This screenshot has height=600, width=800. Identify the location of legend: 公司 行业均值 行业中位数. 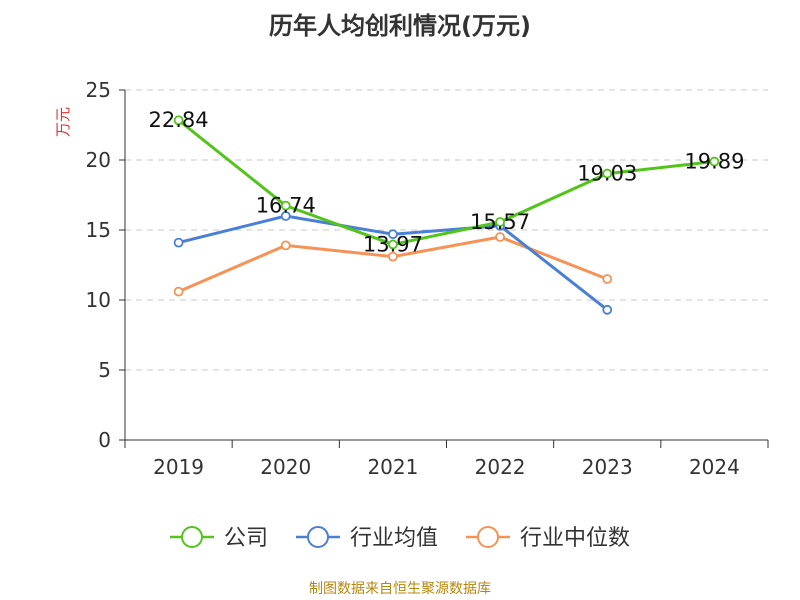
(400, 538).